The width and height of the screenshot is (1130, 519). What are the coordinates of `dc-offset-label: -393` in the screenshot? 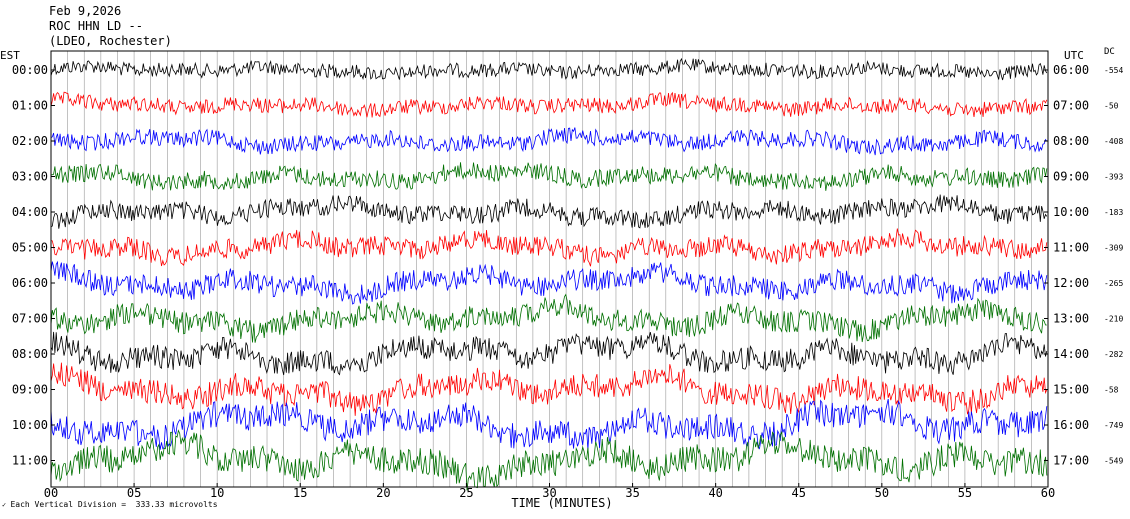 It's located at (1113, 177).